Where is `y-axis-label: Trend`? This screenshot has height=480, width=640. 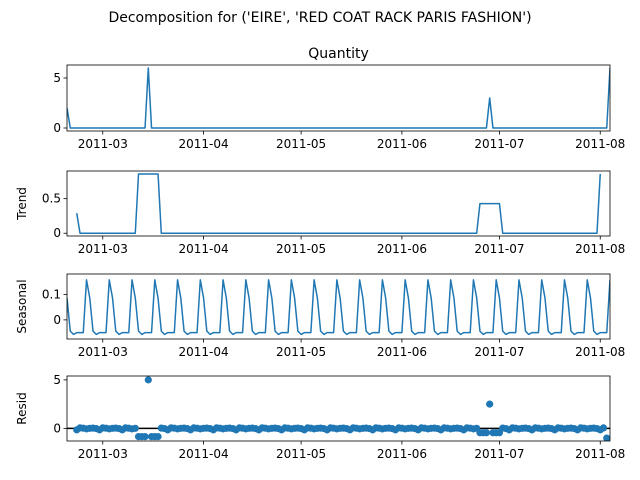 y-axis-label: Trend is located at coordinates (22, 204).